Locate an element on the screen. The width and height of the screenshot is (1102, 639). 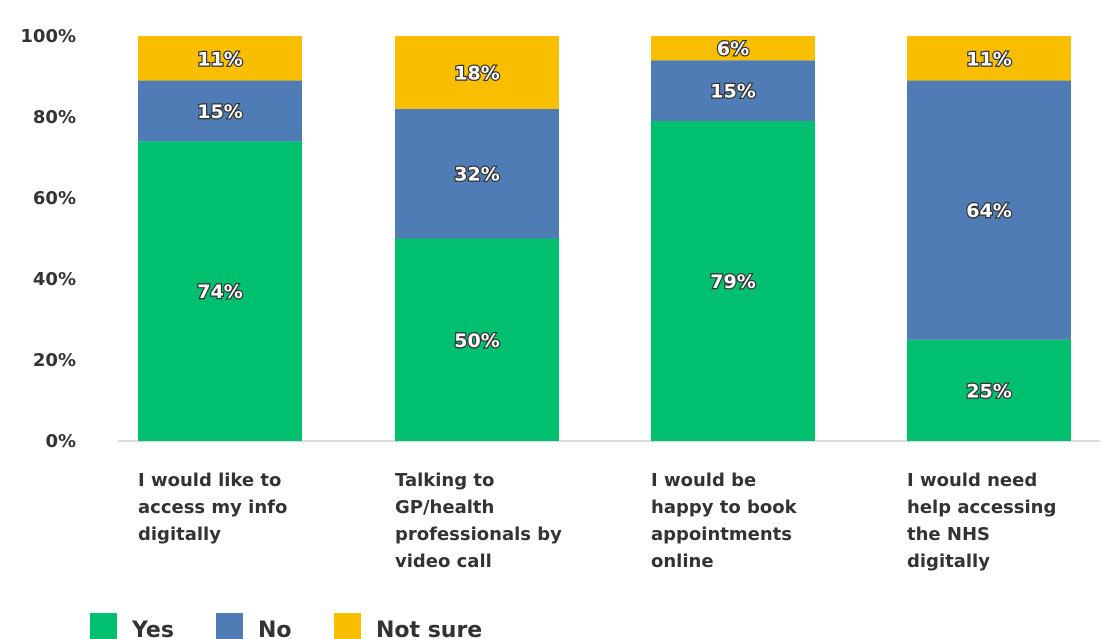
legend: Yes No Not sure is located at coordinates (286, 626).